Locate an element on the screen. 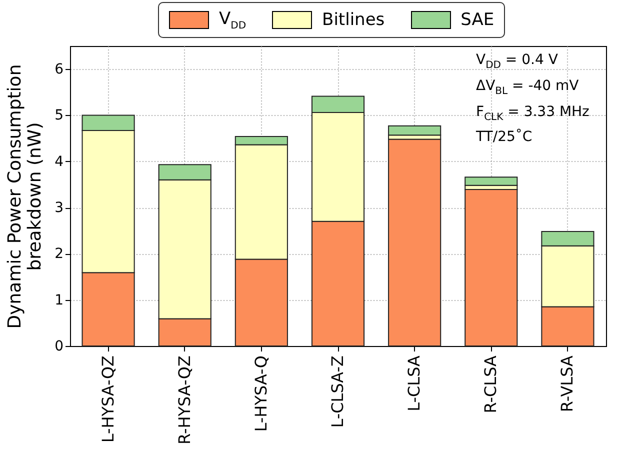 The image size is (629, 464). y-tick-label: 4 is located at coordinates (59, 162).